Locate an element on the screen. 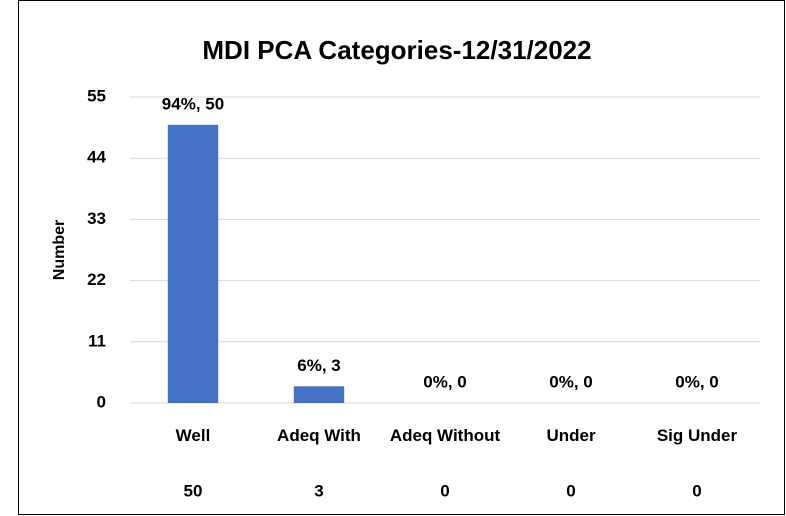 The image size is (786, 516). x-tick-label: Well is located at coordinates (193, 435).